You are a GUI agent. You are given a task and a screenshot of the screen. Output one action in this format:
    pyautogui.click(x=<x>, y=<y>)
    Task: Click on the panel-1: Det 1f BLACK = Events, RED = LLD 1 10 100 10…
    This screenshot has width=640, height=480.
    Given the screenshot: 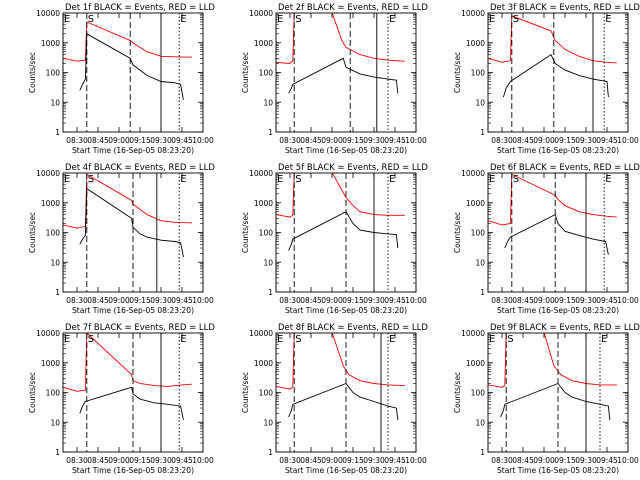 What is the action you would take?
    pyautogui.click(x=121, y=79)
    